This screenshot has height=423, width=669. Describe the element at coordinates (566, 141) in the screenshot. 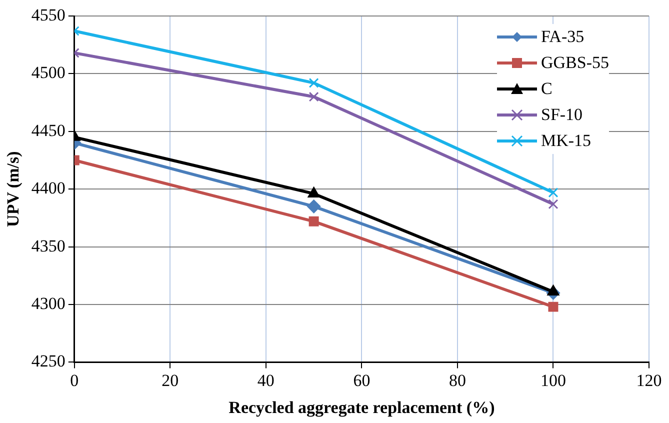

I see `legend-label: MK-15` at that location.